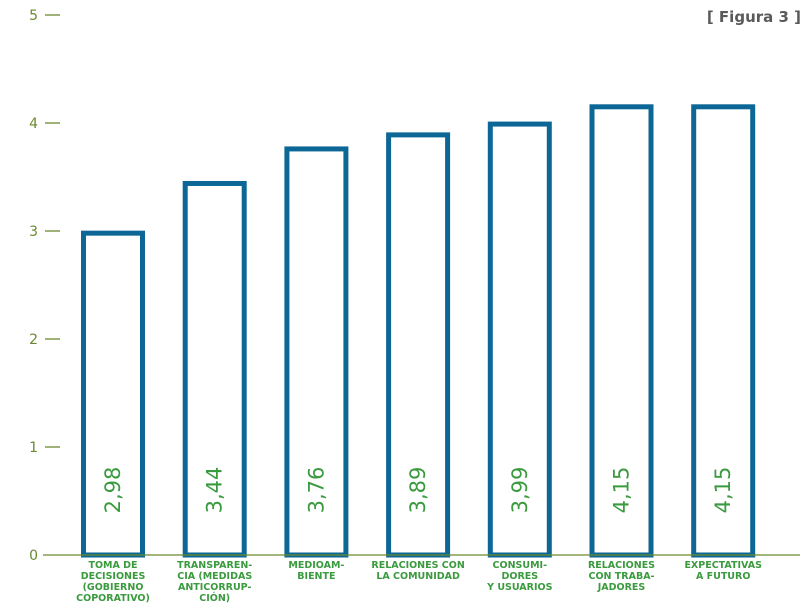 The image size is (805, 610). I want to click on bar-value-label: 3,76, so click(316, 490).